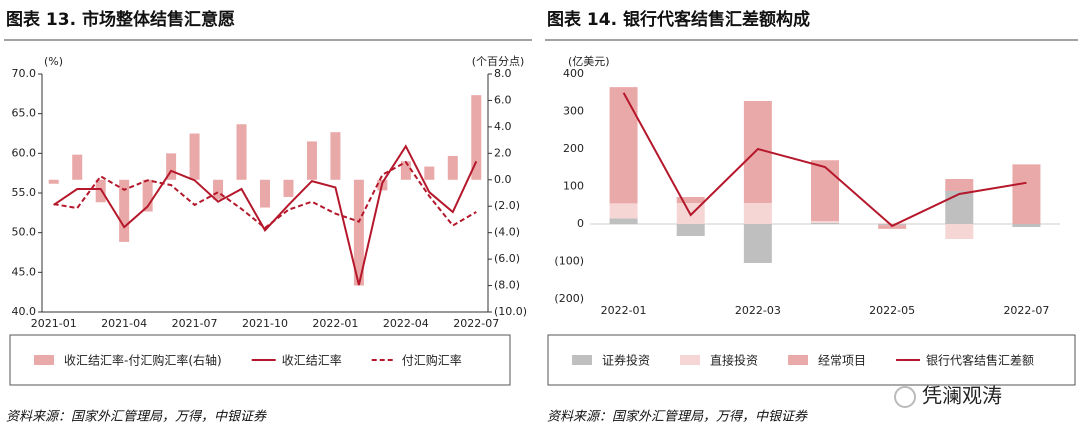 This screenshot has height=443, width=1080. Describe the element at coordinates (842, 361) in the screenshot. I see `legend-label: 经常项目` at that location.